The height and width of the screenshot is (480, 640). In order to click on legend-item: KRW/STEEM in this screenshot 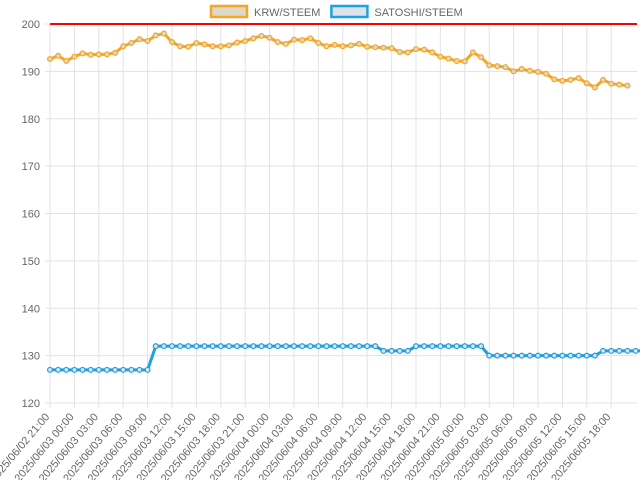, I will do `click(264, 11)`.